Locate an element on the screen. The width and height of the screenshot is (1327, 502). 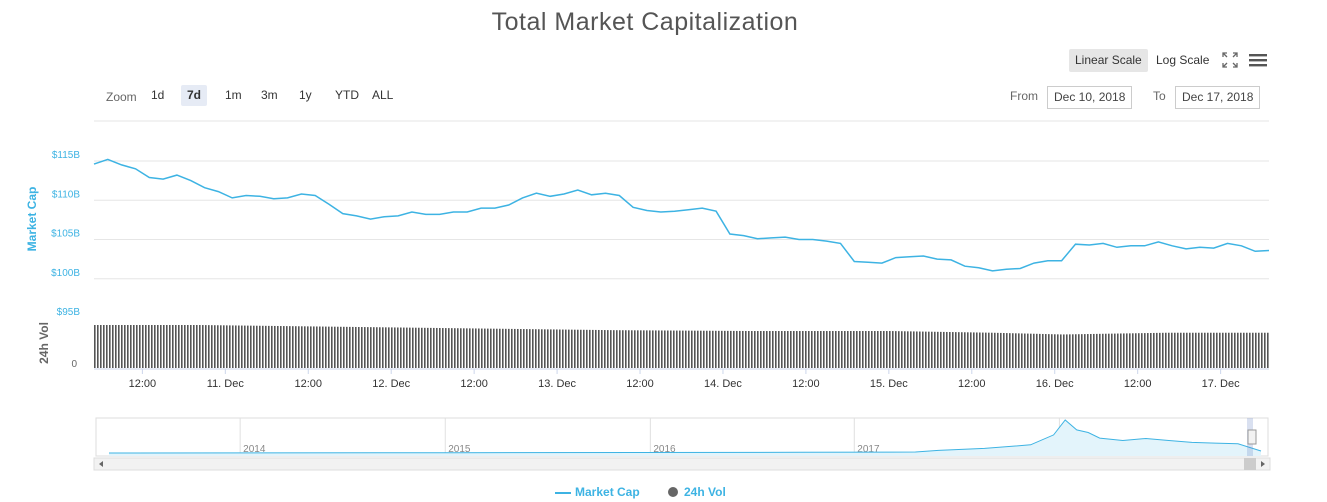
hamburger-menu-icon is located at coordinates (1258, 60).